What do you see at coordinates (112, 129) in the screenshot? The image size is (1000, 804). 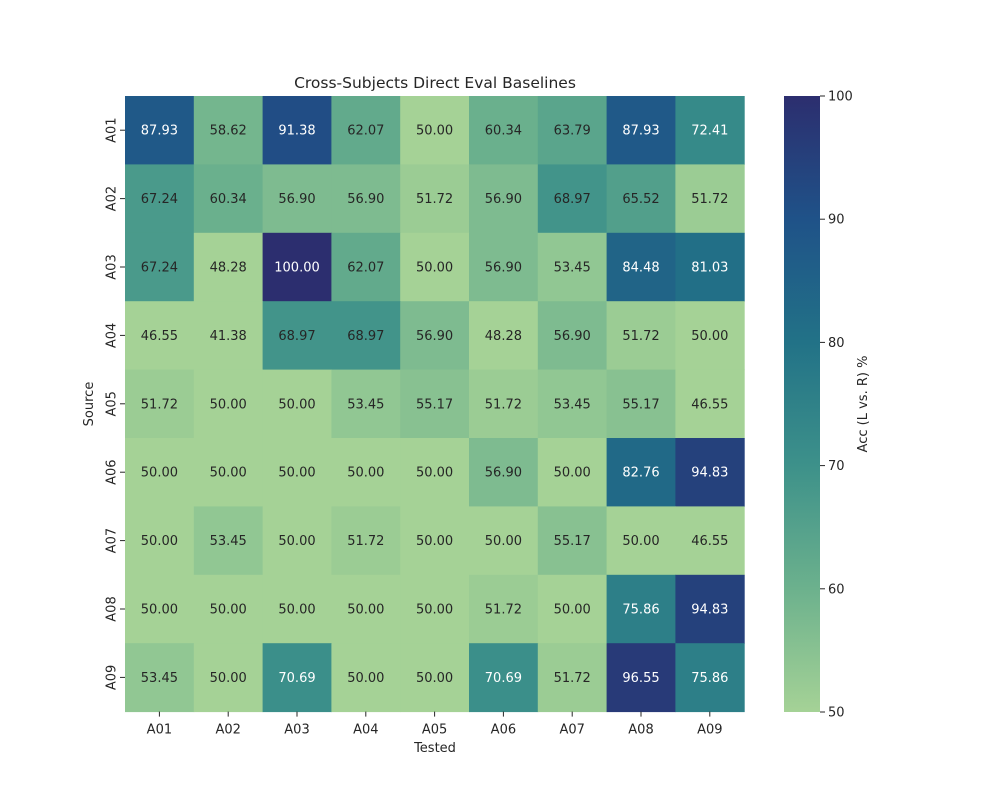 I see `y-tick-label: A01` at bounding box center [112, 129].